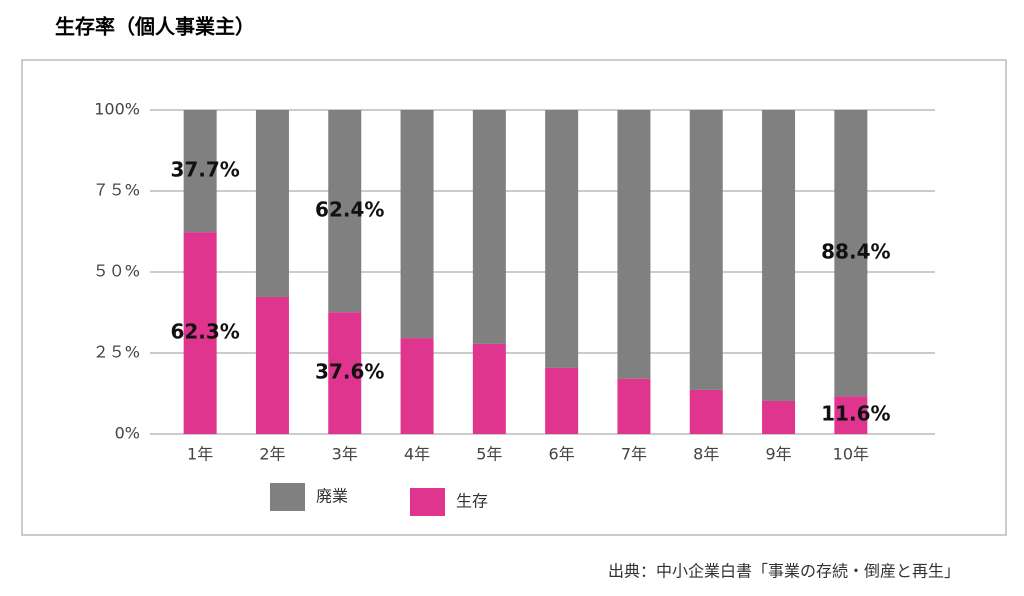 The image size is (1024, 596). Describe the element at coordinates (417, 454) in the screenshot. I see `x-tick-label: 4年` at that location.